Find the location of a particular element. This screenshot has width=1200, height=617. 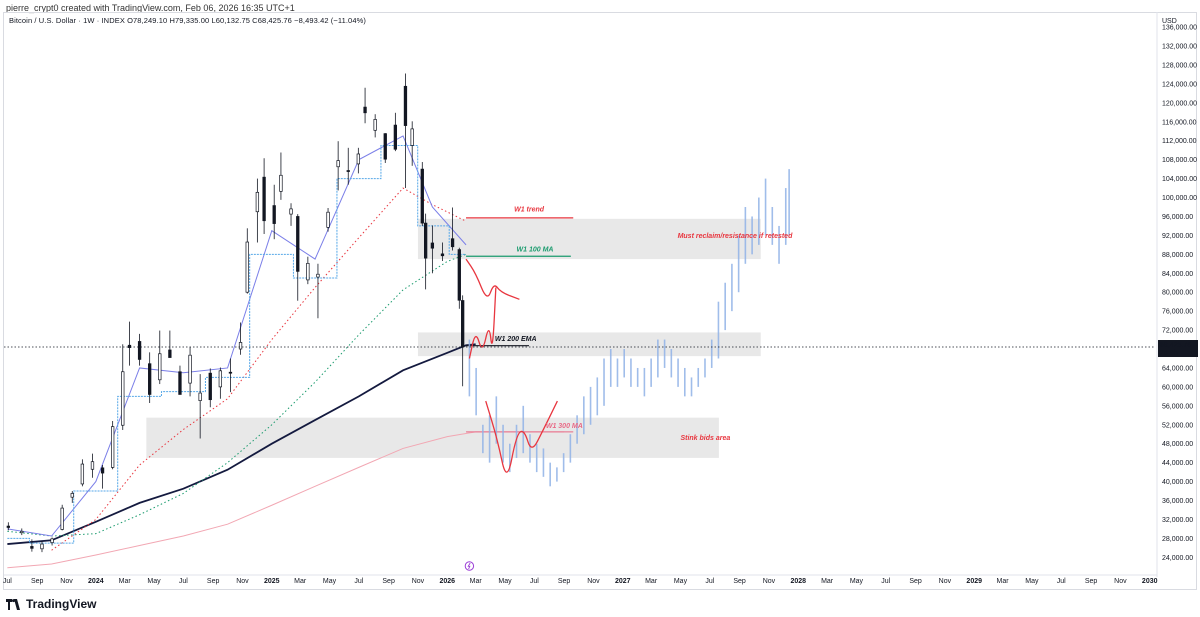

y-tick-label: 24,000.00 is located at coordinates (1177, 558).